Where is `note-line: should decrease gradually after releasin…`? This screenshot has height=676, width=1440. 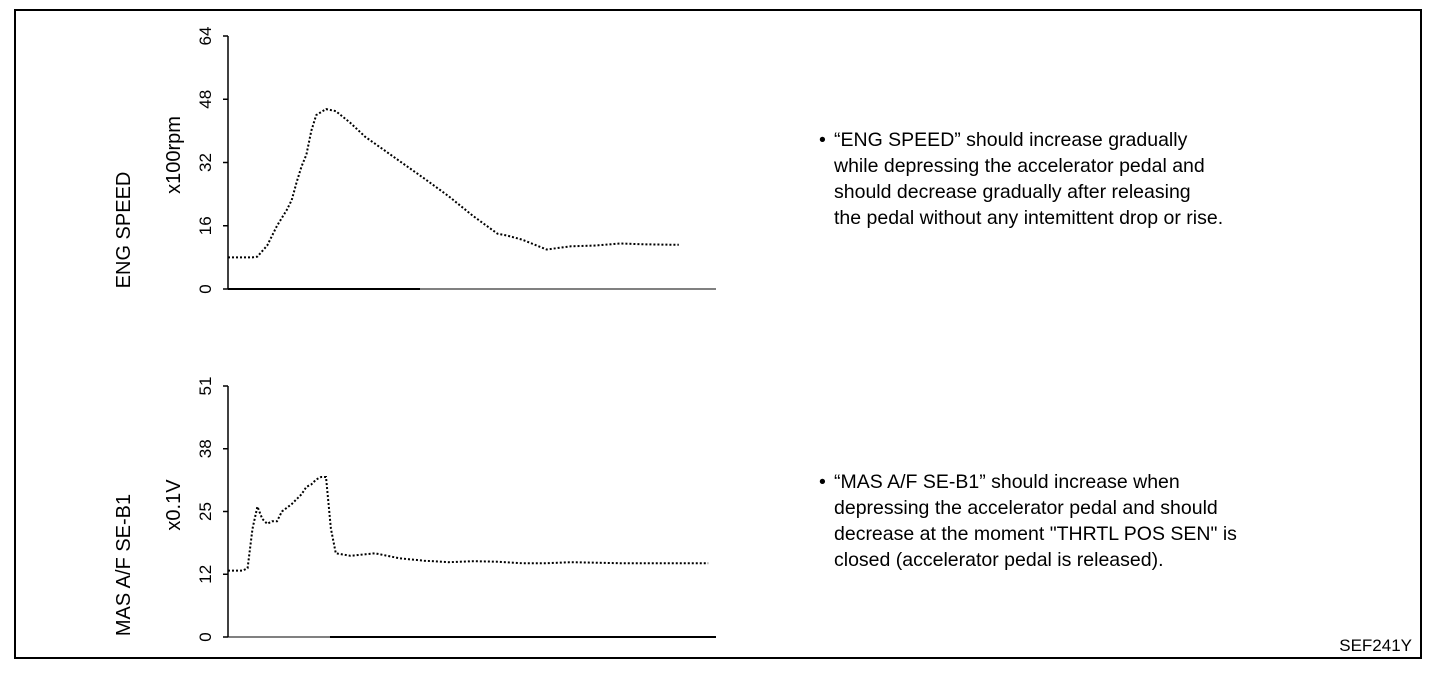 note-line: should decrease gradually after releasin… is located at coordinates (1012, 192).